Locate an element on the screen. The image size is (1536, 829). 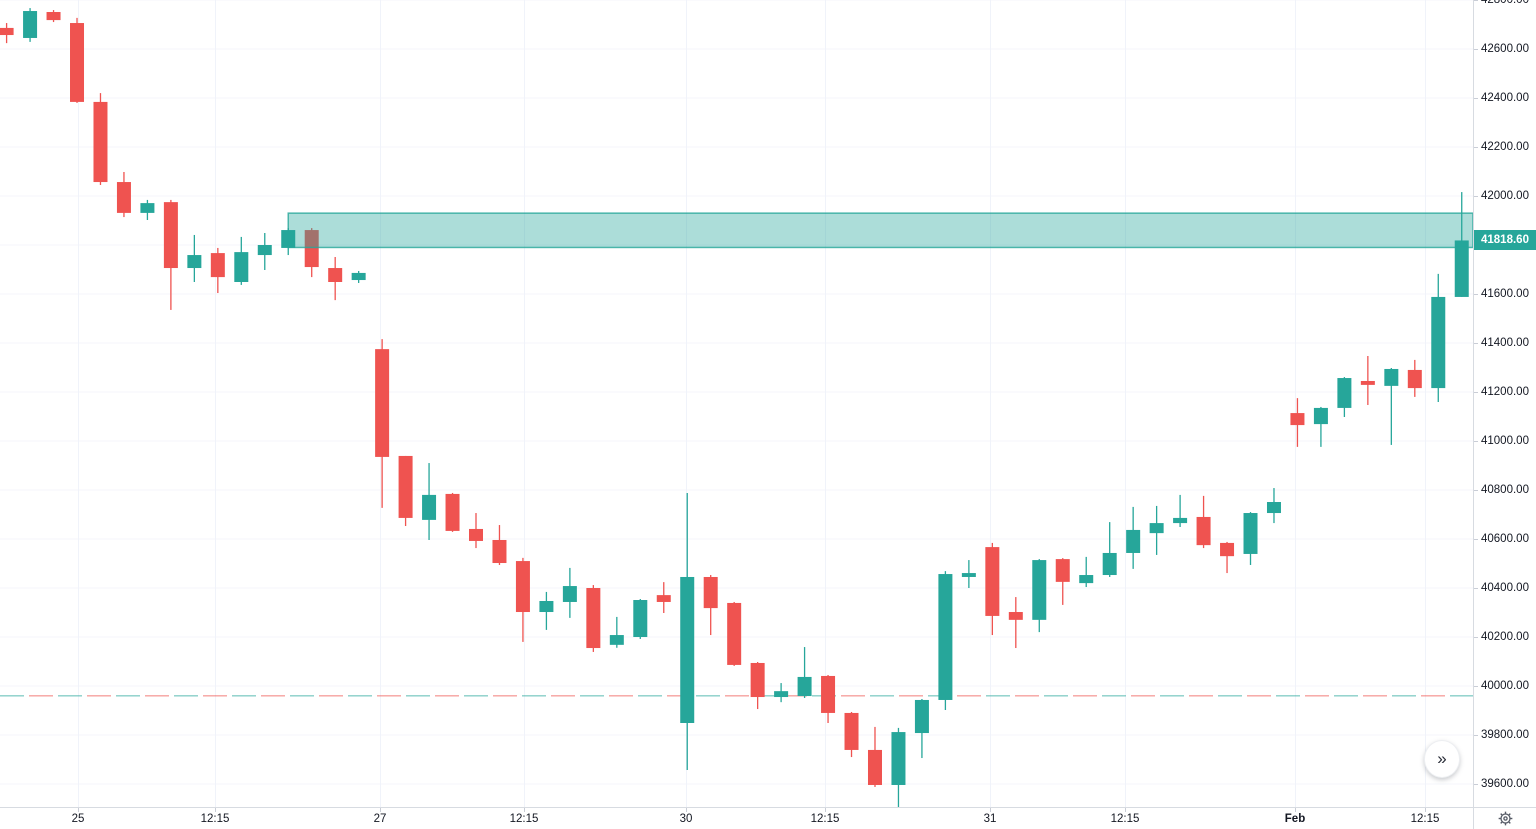
go-to-realtime-button: » is located at coordinates (1442, 759).